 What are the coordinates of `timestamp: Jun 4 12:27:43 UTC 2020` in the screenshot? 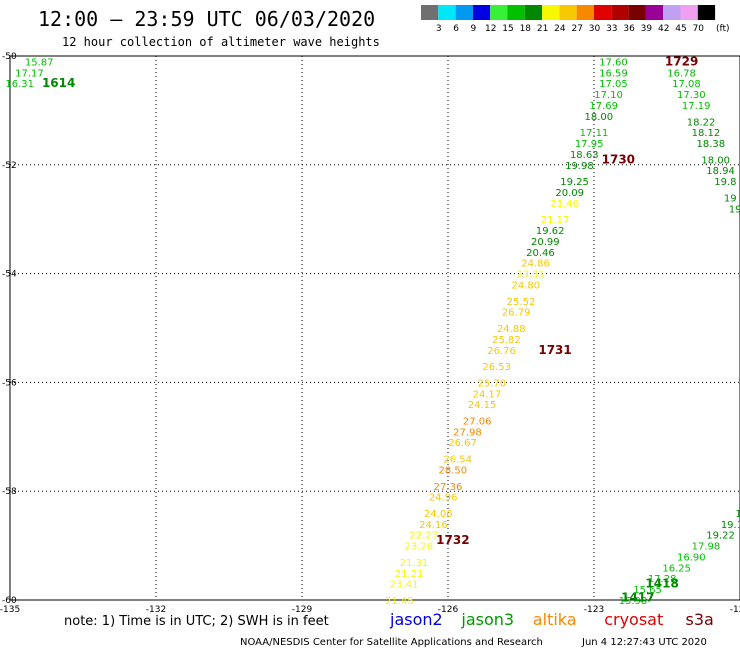 It's located at (644, 642).